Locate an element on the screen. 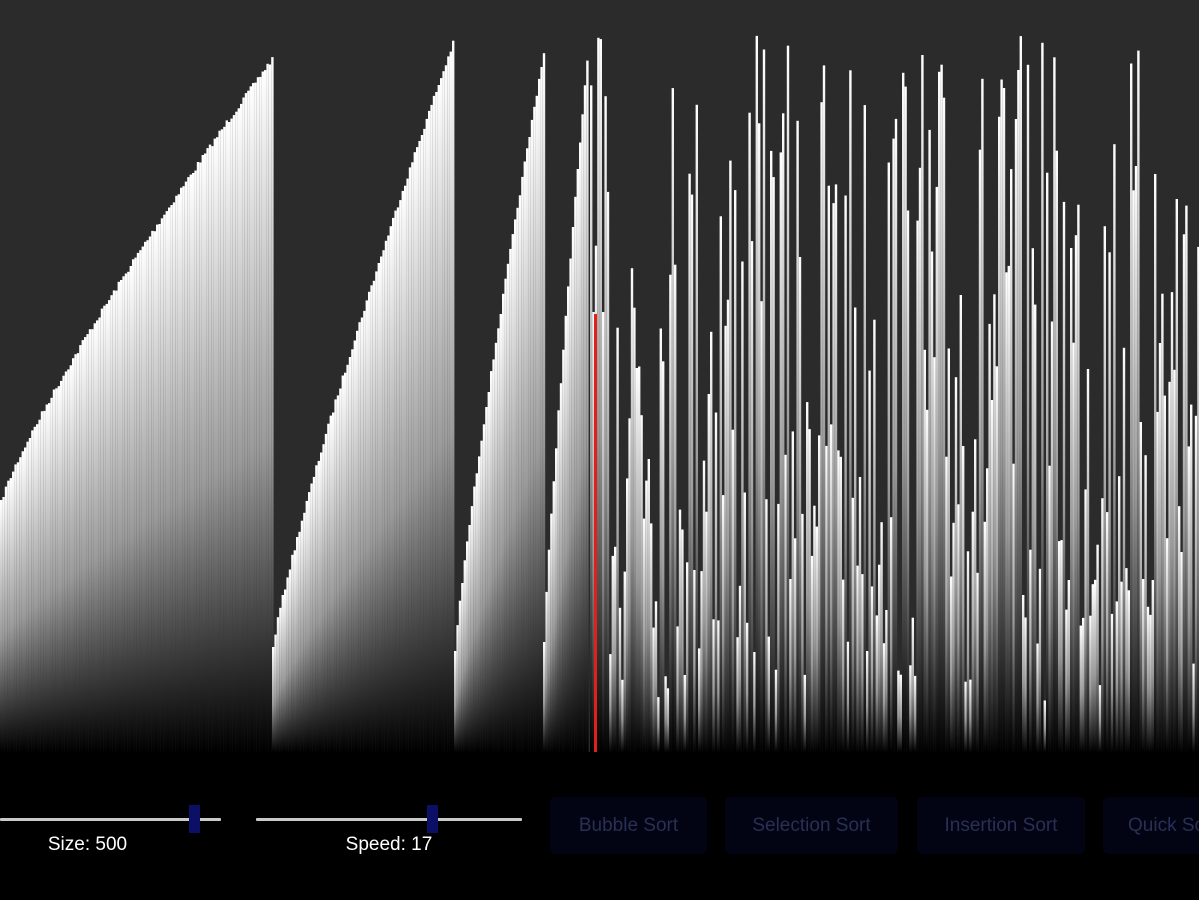  quick-sort-button: Quick Sort is located at coordinates (1151, 825).